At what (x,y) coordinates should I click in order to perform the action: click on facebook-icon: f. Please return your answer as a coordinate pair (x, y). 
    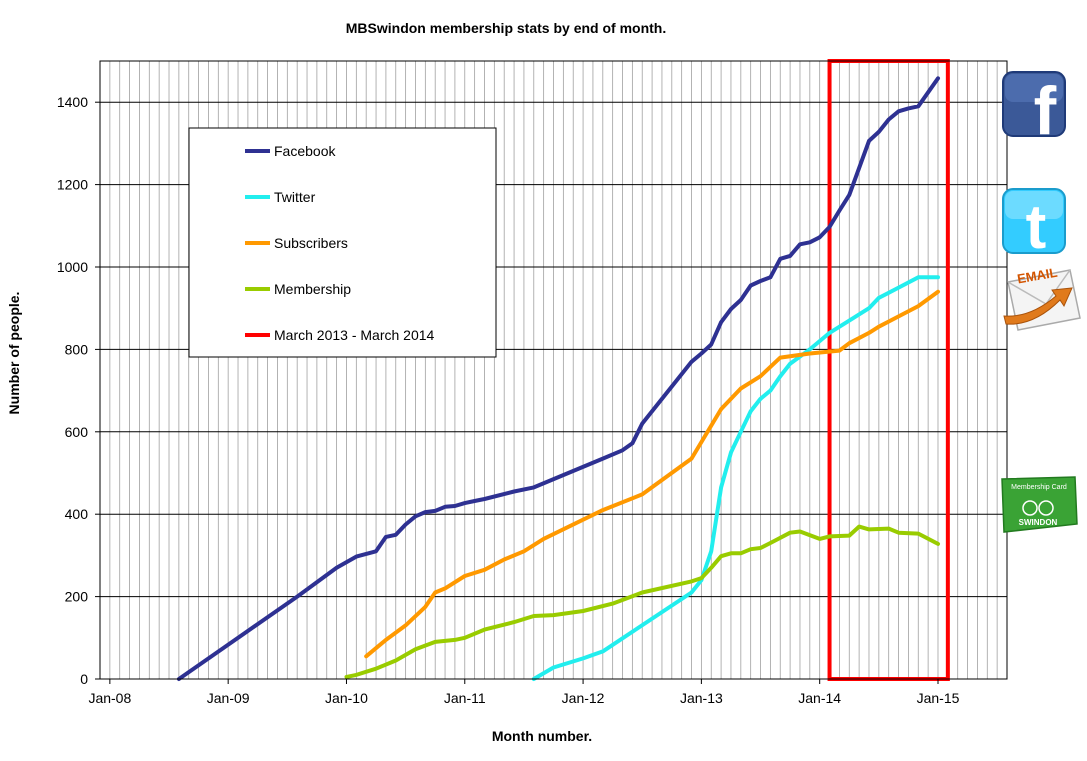
    Looking at the image, I should click on (1034, 110).